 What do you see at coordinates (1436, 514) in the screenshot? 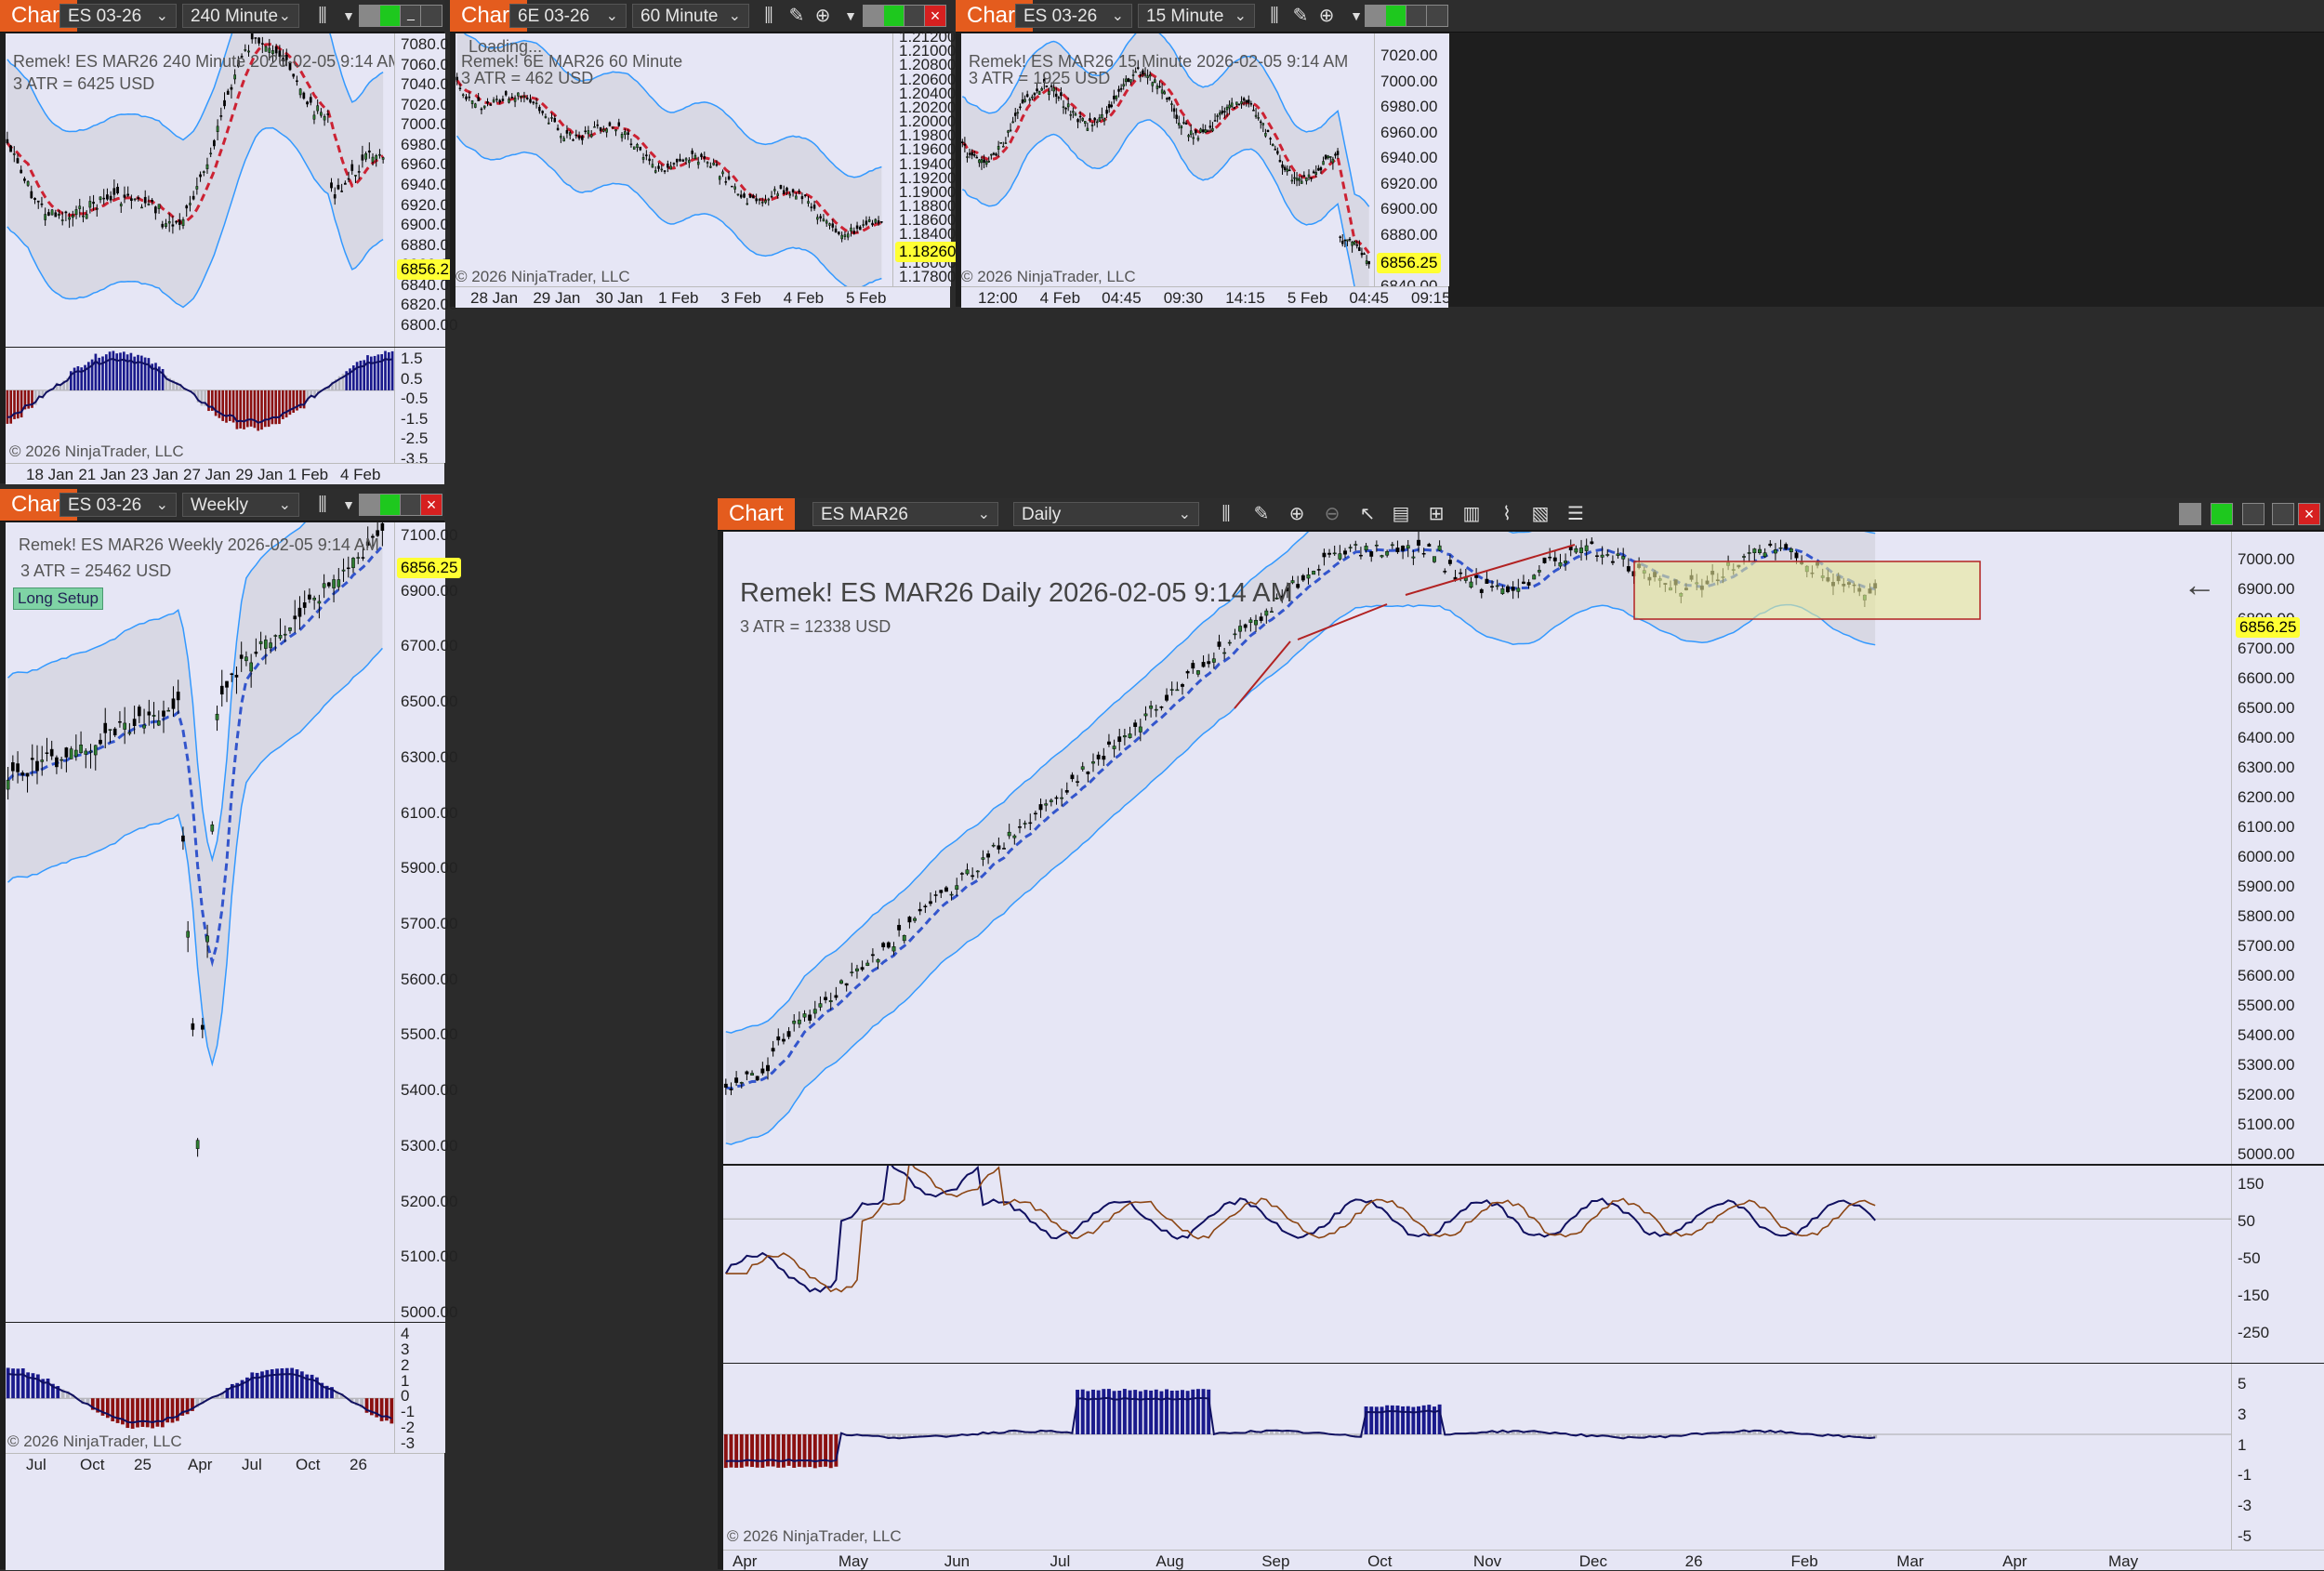
I see `properties-icon: ⊞` at bounding box center [1436, 514].